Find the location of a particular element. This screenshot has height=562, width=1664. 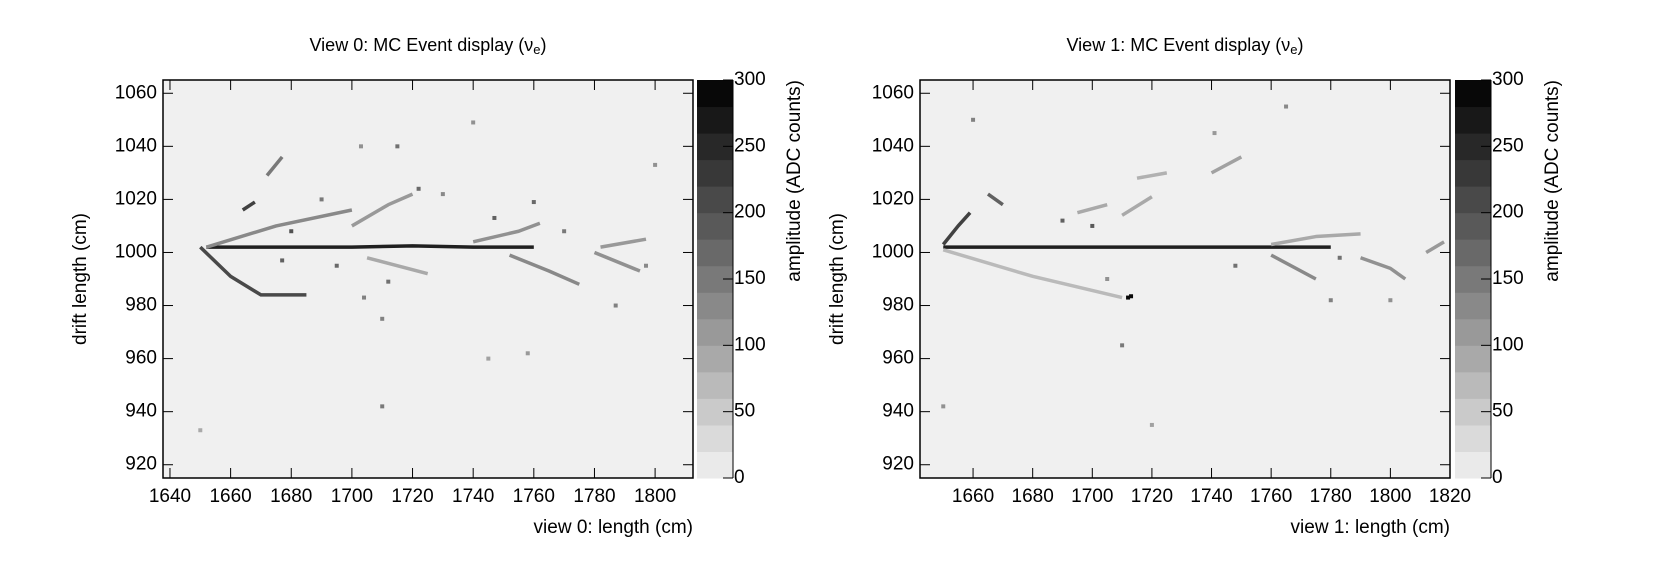

x-tick-label: 1800 is located at coordinates (655, 496).